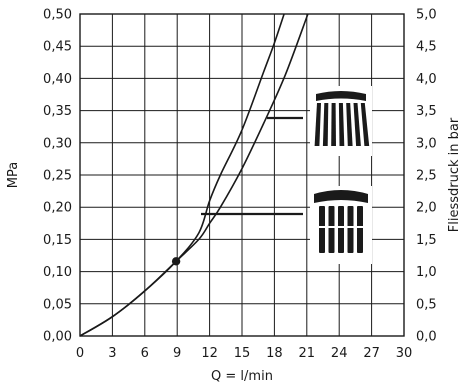 This screenshot has height=387, width=465. Describe the element at coordinates (339, 353) in the screenshot. I see `x-tick-label: 24` at that location.